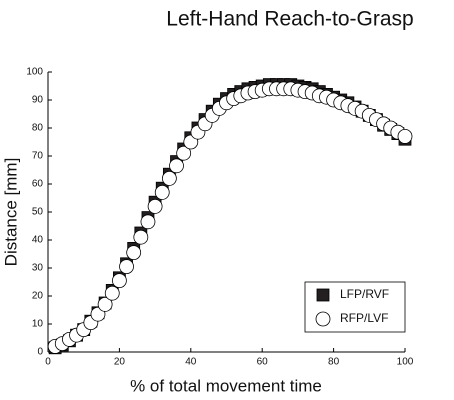 This screenshot has width=454, height=400. What do you see at coordinates (38, 240) in the screenshot?
I see `y-tick-label: 40` at bounding box center [38, 240].